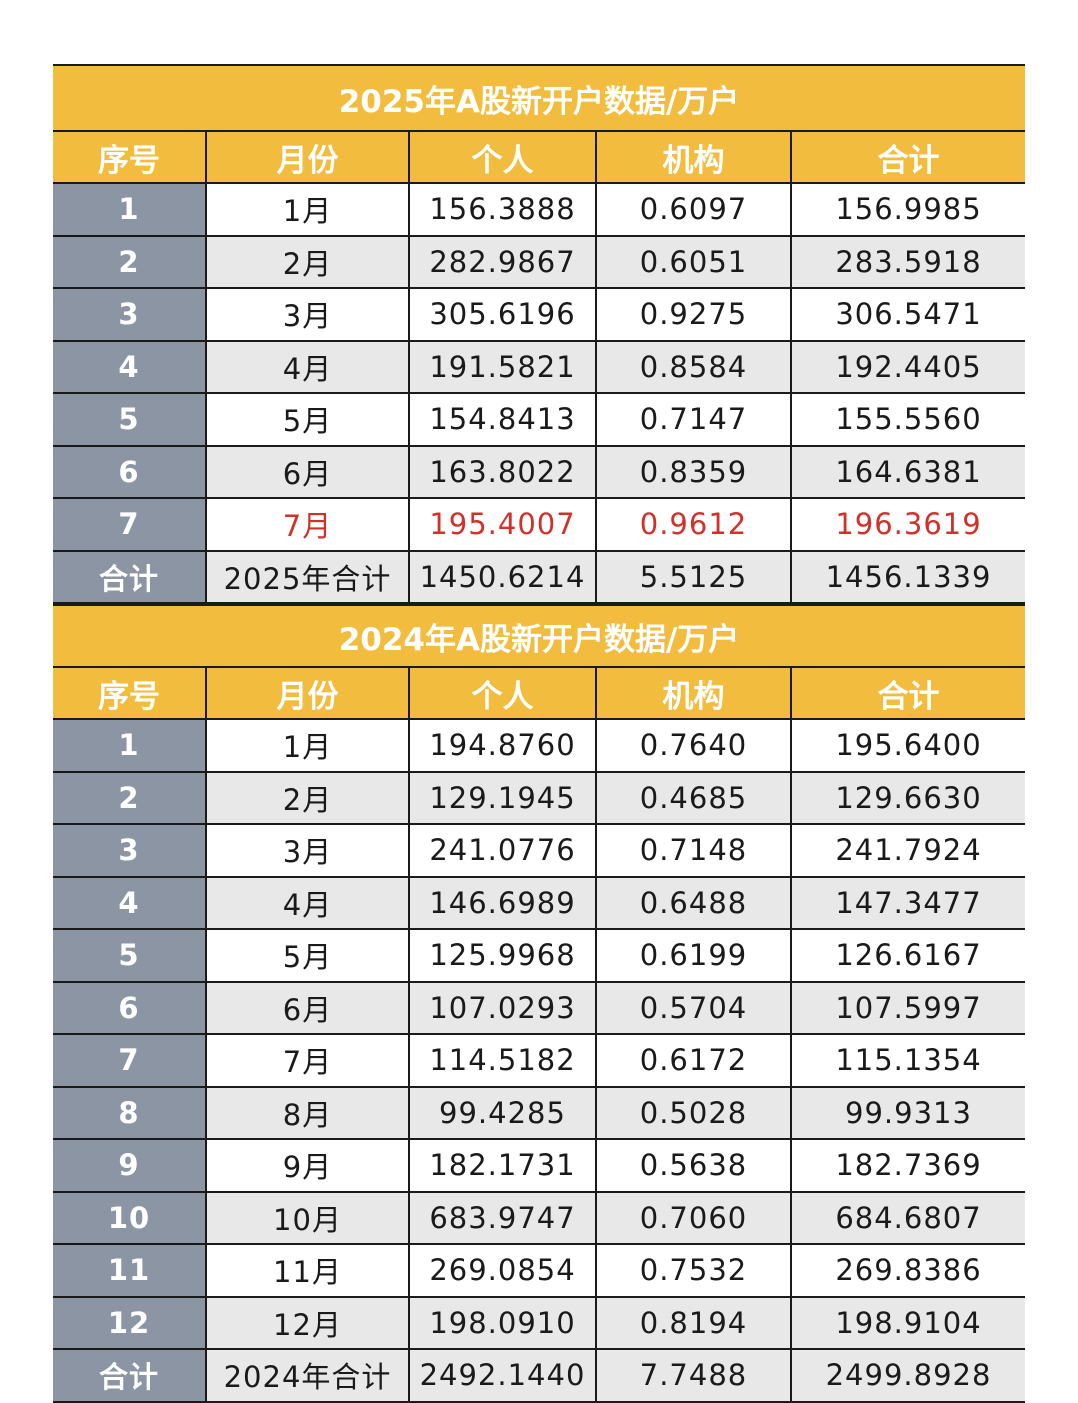 The width and height of the screenshot is (1078, 1403). I want to click on table-row: 7 7月 114.5182 0.6172 115.1354, so click(539, 1060).